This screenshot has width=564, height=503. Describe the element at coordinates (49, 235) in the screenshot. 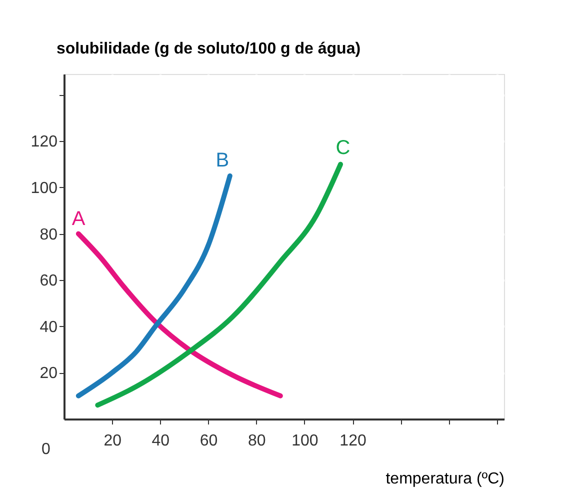

I see `y-tick-label: 80` at that location.